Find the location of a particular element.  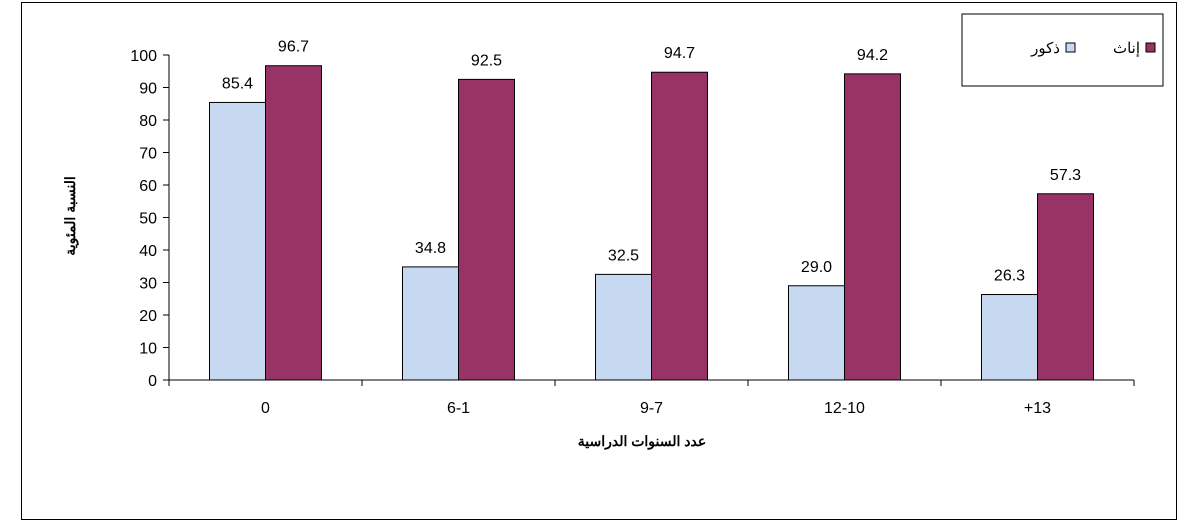

y-axis: 0 10 20 30 40 50 60 70 80 90 100 is located at coordinates (150, 219).